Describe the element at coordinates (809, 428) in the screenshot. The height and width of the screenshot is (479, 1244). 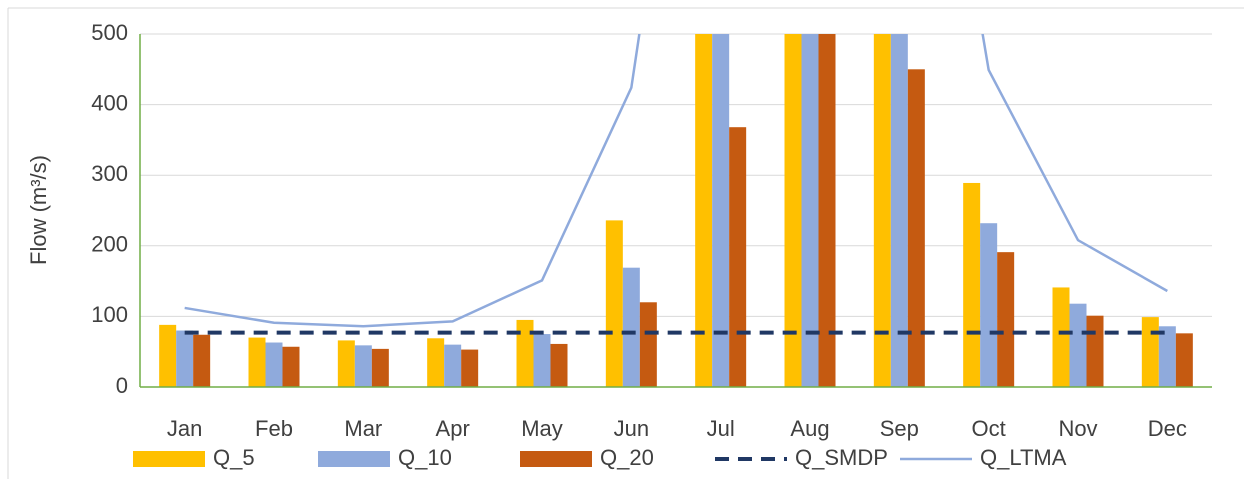
I see `x-tick-label: Aug` at that location.